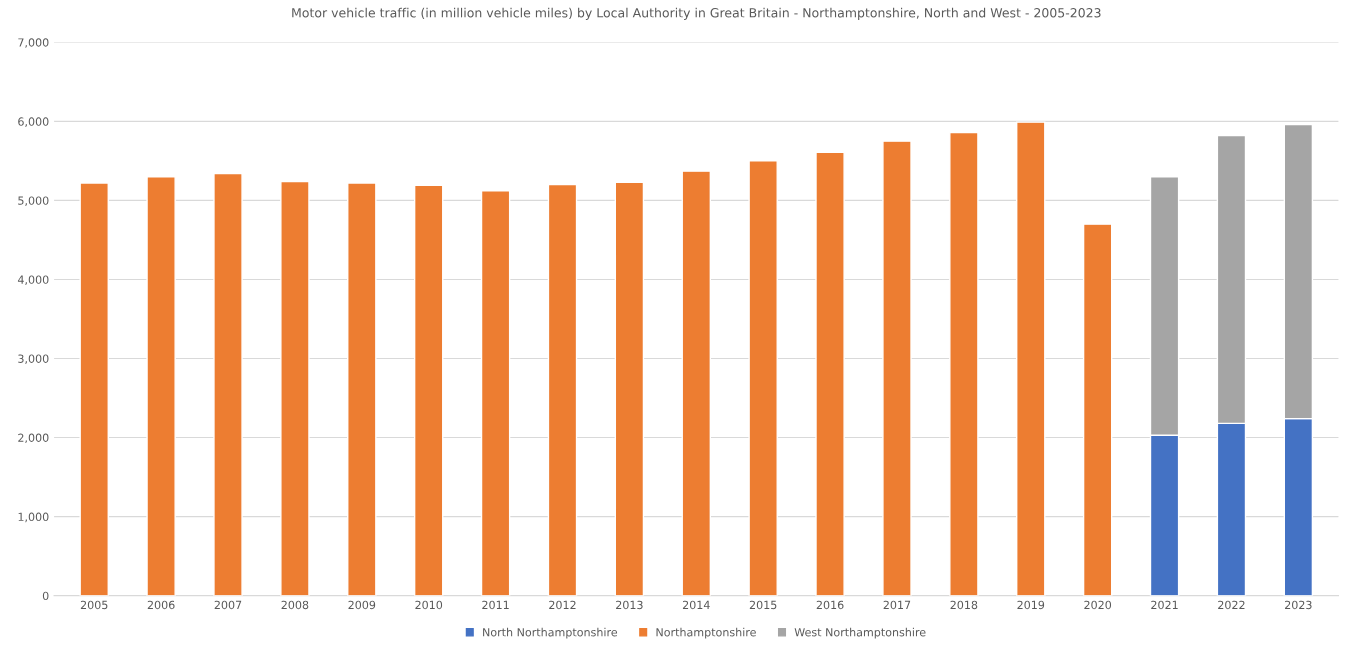 This screenshot has height=651, width=1352. Describe the element at coordinates (33, 201) in the screenshot. I see `y-tick-label: 5,000` at that location.